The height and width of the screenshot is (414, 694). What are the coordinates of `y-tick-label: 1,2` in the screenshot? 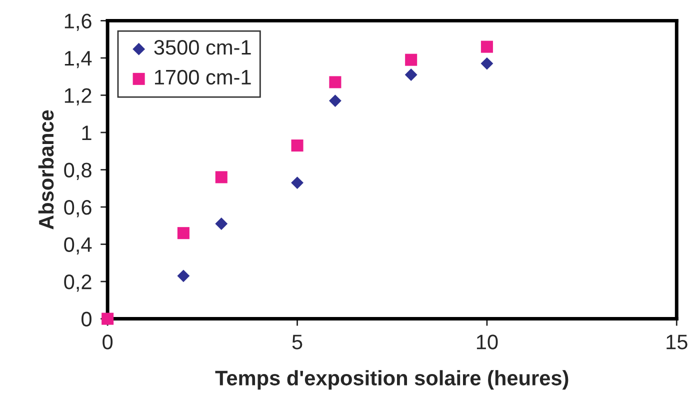 It's located at (78, 97).